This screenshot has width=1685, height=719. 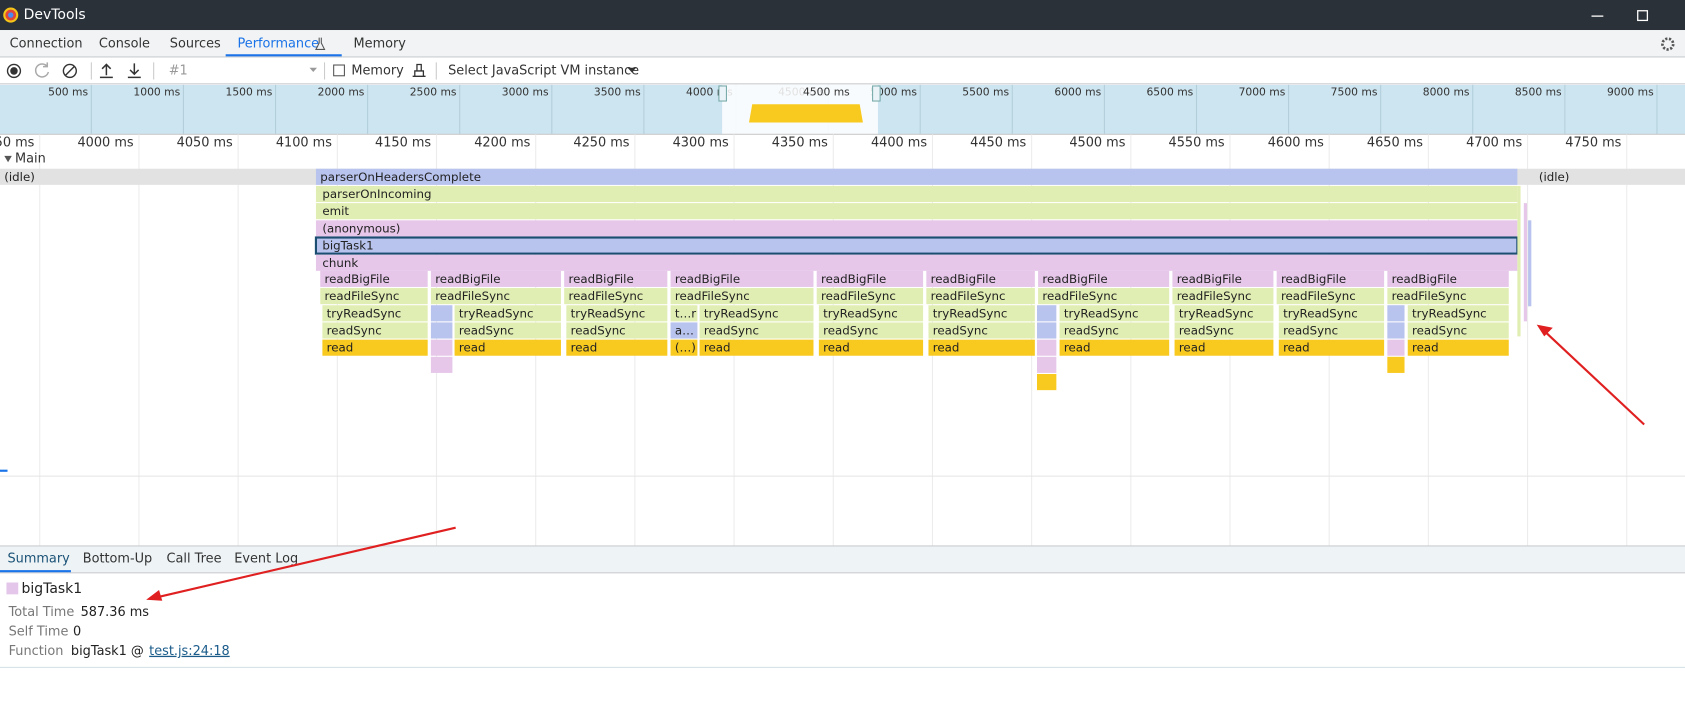 What do you see at coordinates (30, 159) in the screenshot?
I see `track-name: Main` at bounding box center [30, 159].